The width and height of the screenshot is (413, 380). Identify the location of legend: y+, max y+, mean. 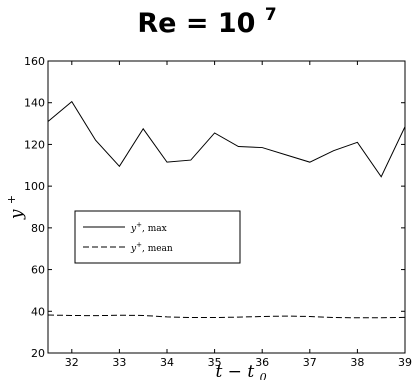
(157, 237).